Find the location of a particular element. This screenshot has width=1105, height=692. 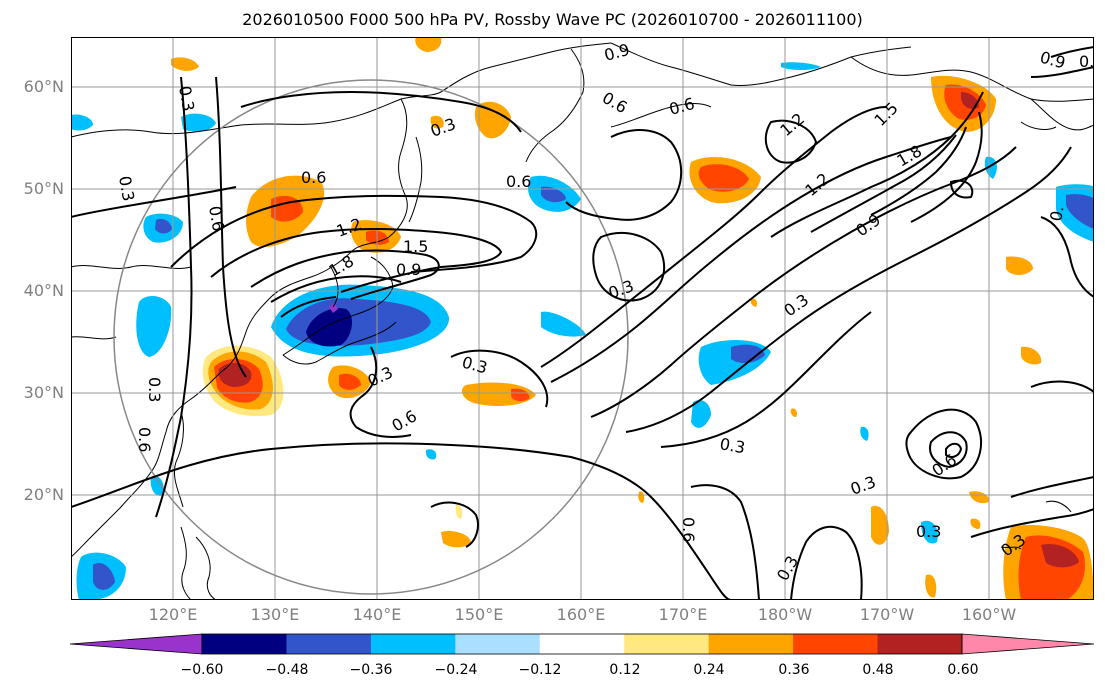

lon-label: 140°E is located at coordinates (377, 614).